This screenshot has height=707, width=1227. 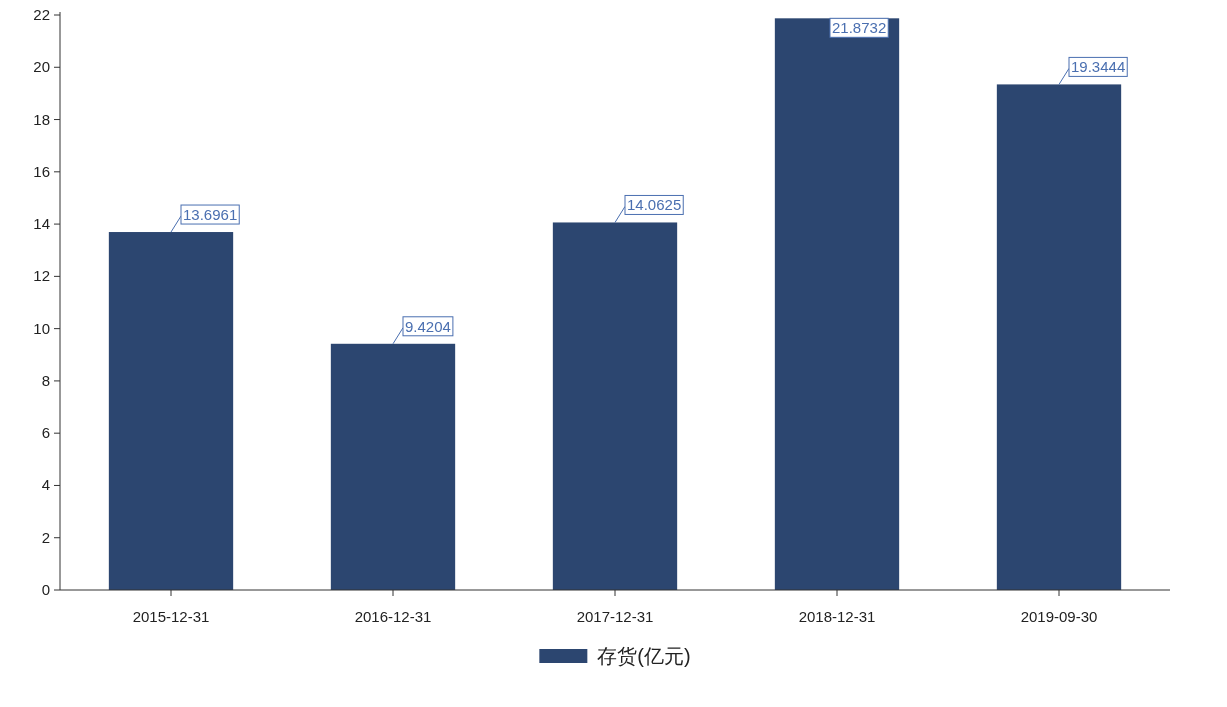 What do you see at coordinates (1059, 616) in the screenshot?
I see `x-tick-label: 2019-09-30` at bounding box center [1059, 616].